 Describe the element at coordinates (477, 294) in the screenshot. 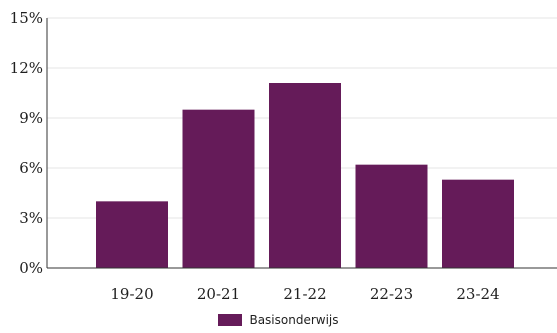

I see `x-tick-label: 23-24` at that location.